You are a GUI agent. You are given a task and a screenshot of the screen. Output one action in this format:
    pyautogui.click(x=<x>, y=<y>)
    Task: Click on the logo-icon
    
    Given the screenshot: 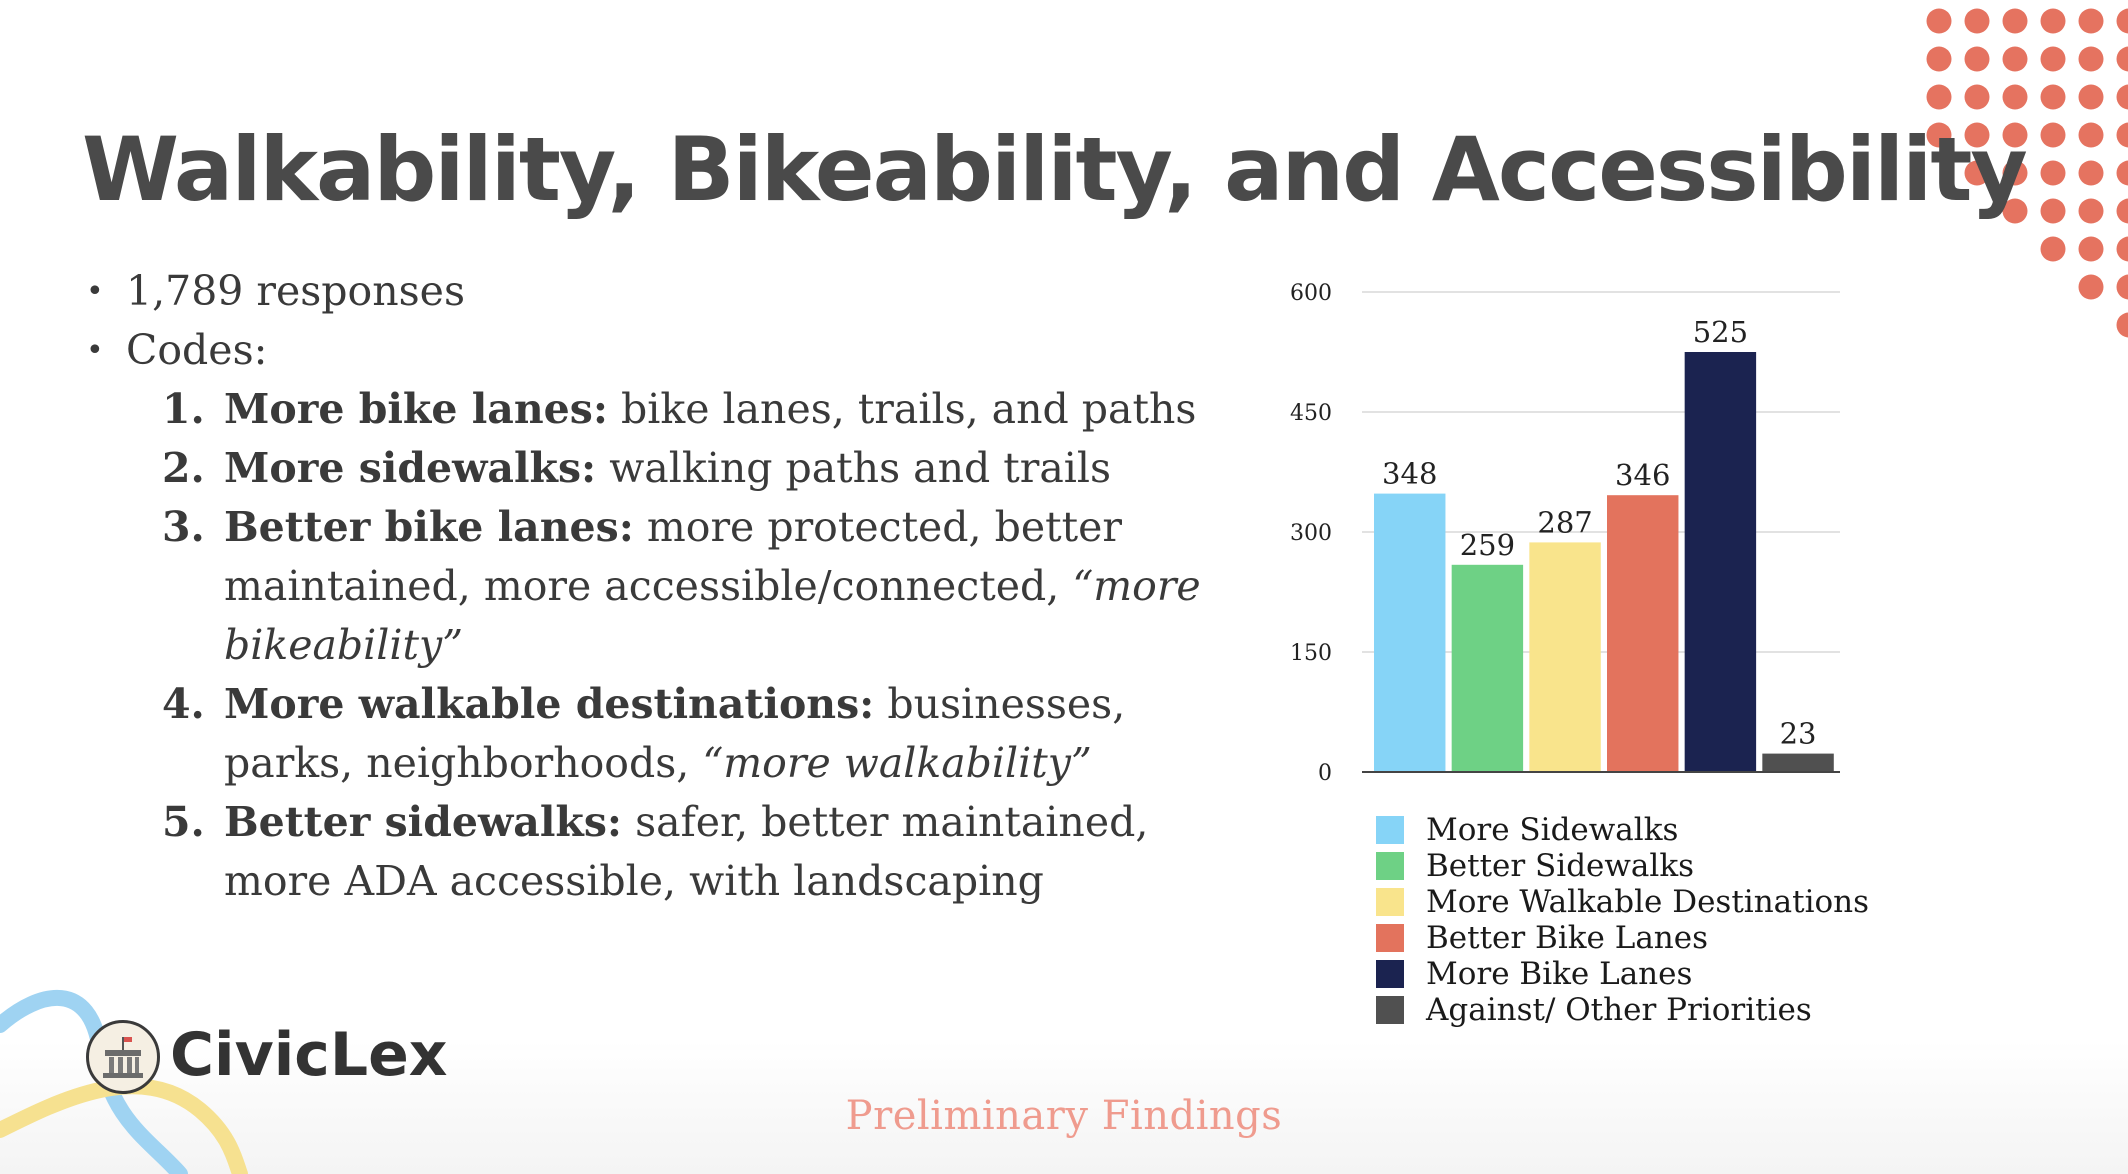 What is the action you would take?
    pyautogui.click(x=123, y=1057)
    